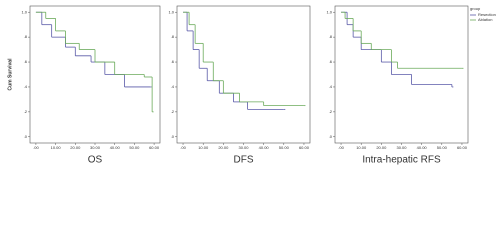 The image size is (500, 240). I want to click on panel-title: DFS, so click(244, 160).